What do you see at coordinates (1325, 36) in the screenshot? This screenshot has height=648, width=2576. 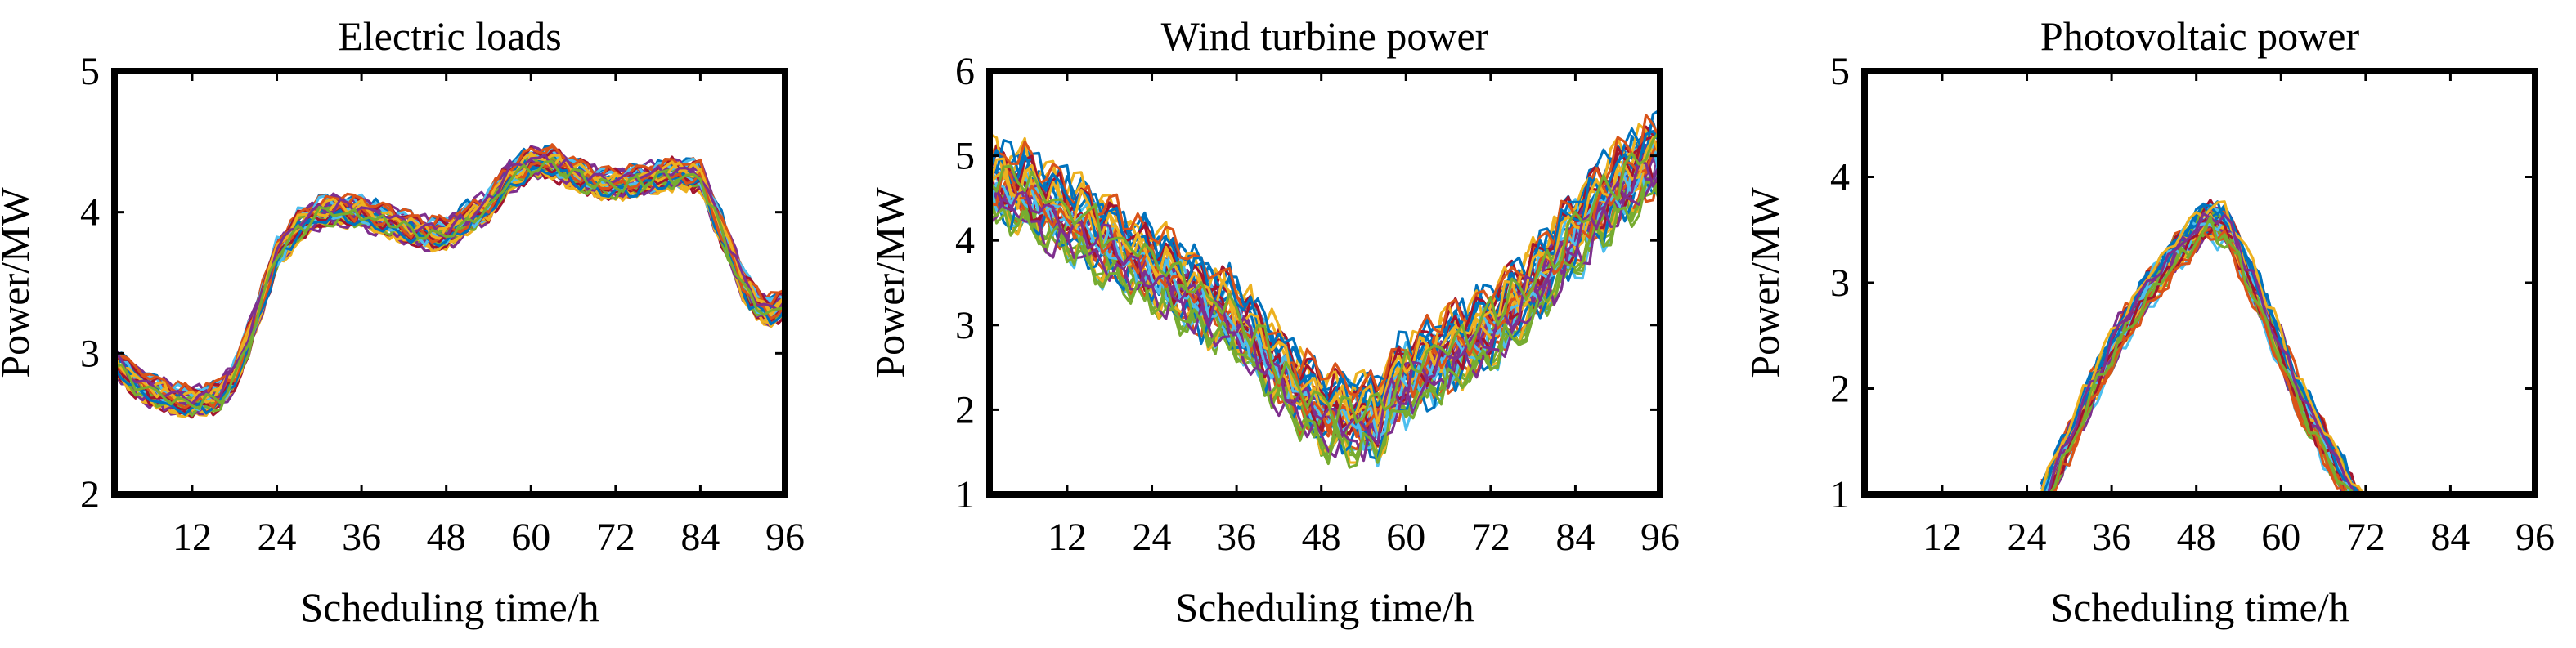 I see `chart-title: Wind turbine power` at bounding box center [1325, 36].